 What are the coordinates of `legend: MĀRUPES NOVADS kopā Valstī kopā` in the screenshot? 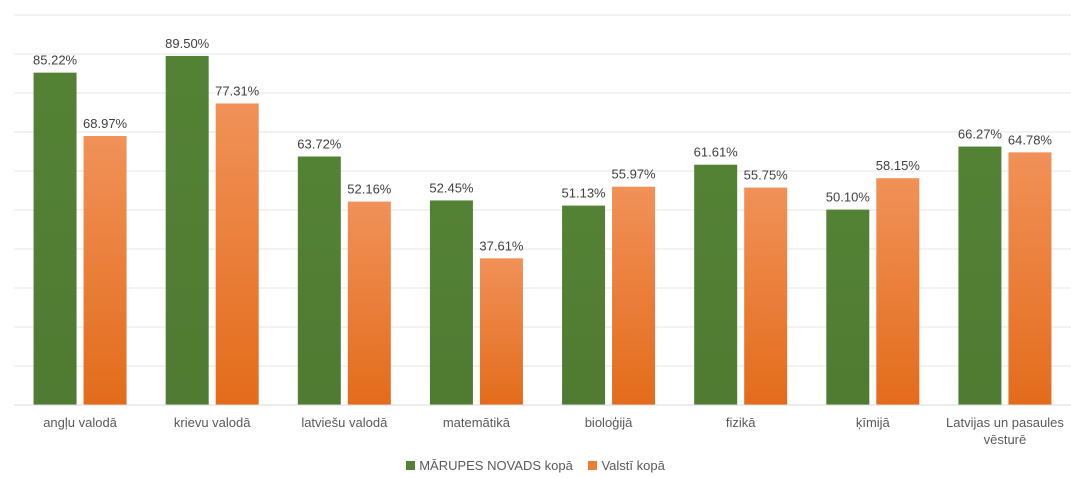 It's located at (535, 465).